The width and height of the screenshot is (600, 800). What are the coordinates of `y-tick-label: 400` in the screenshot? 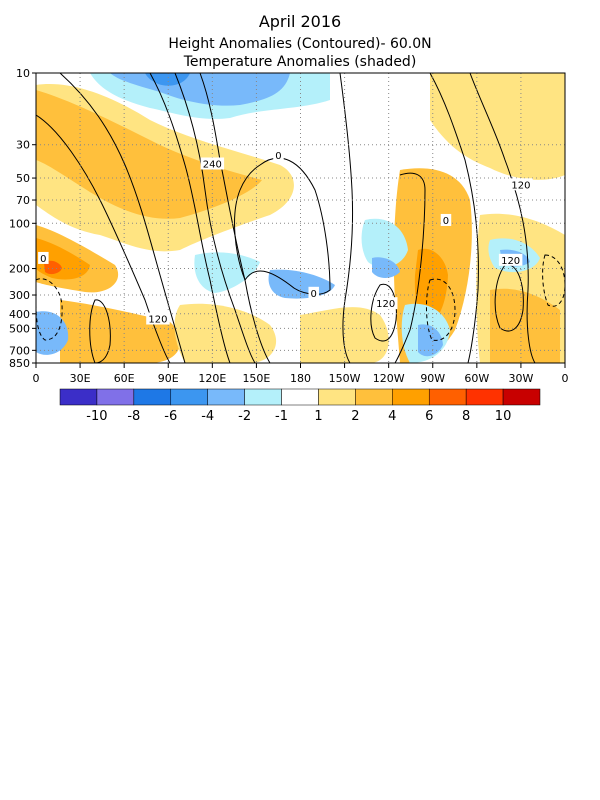 It's located at (19, 314).